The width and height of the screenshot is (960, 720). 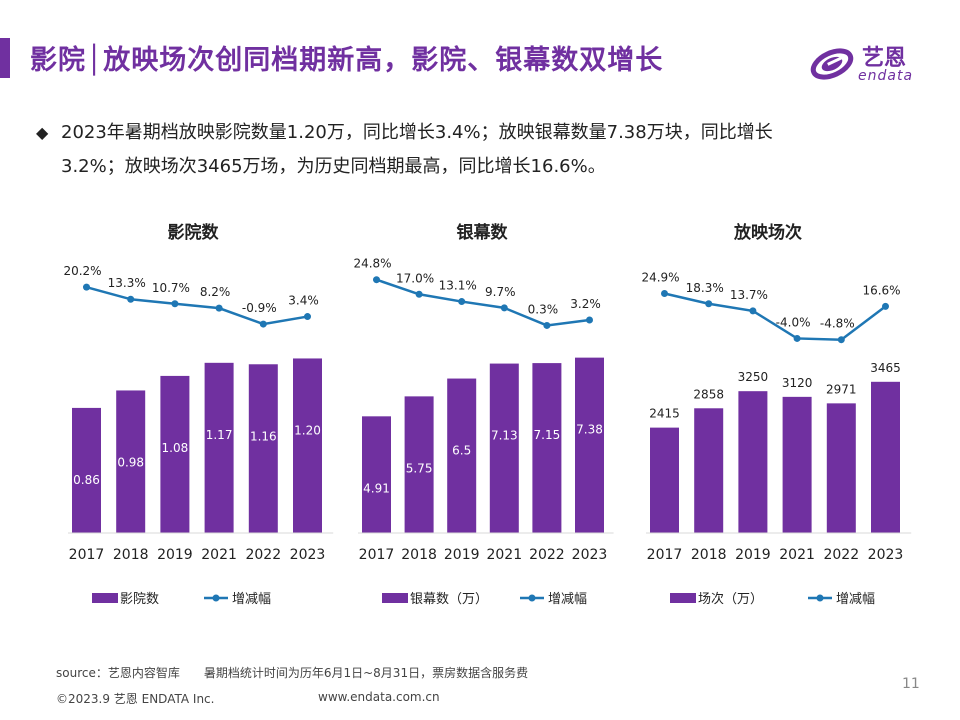 What do you see at coordinates (753, 377) in the screenshot?
I see `bar-data-label: 3250` at bounding box center [753, 377].